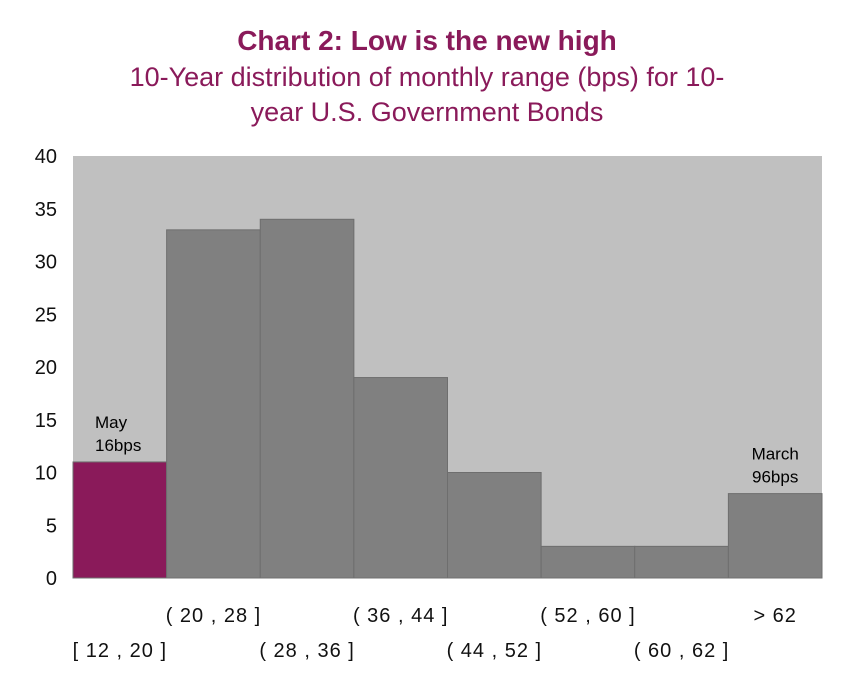  What do you see at coordinates (120, 651) in the screenshot?
I see `x-tick-label: [ 12 , 20 ]` at bounding box center [120, 651].